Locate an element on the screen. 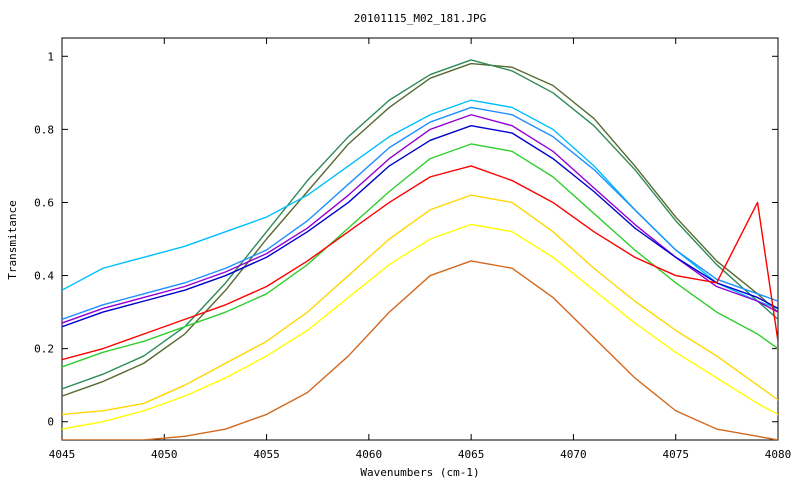 The height and width of the screenshot is (480, 800). x-axis-label: Wavenumbers (cm-1) is located at coordinates (419, 472).